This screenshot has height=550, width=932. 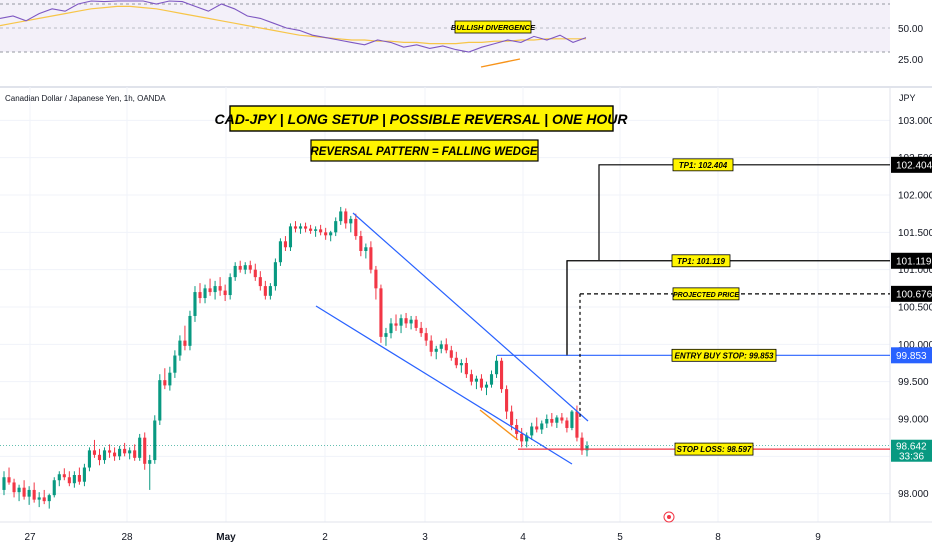 What do you see at coordinates (714, 449) in the screenshot?
I see `stop-loss-label: STOP LOSS: 98.597` at bounding box center [714, 449].